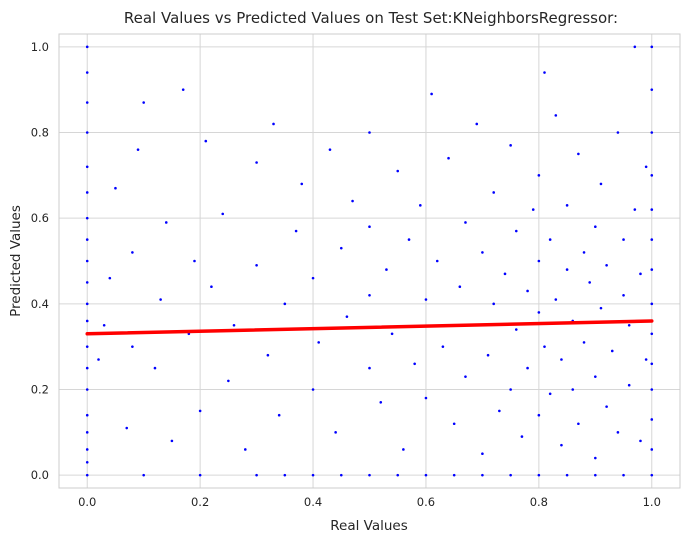  I want to click on x-tick-label: 0.8, so click(539, 502).